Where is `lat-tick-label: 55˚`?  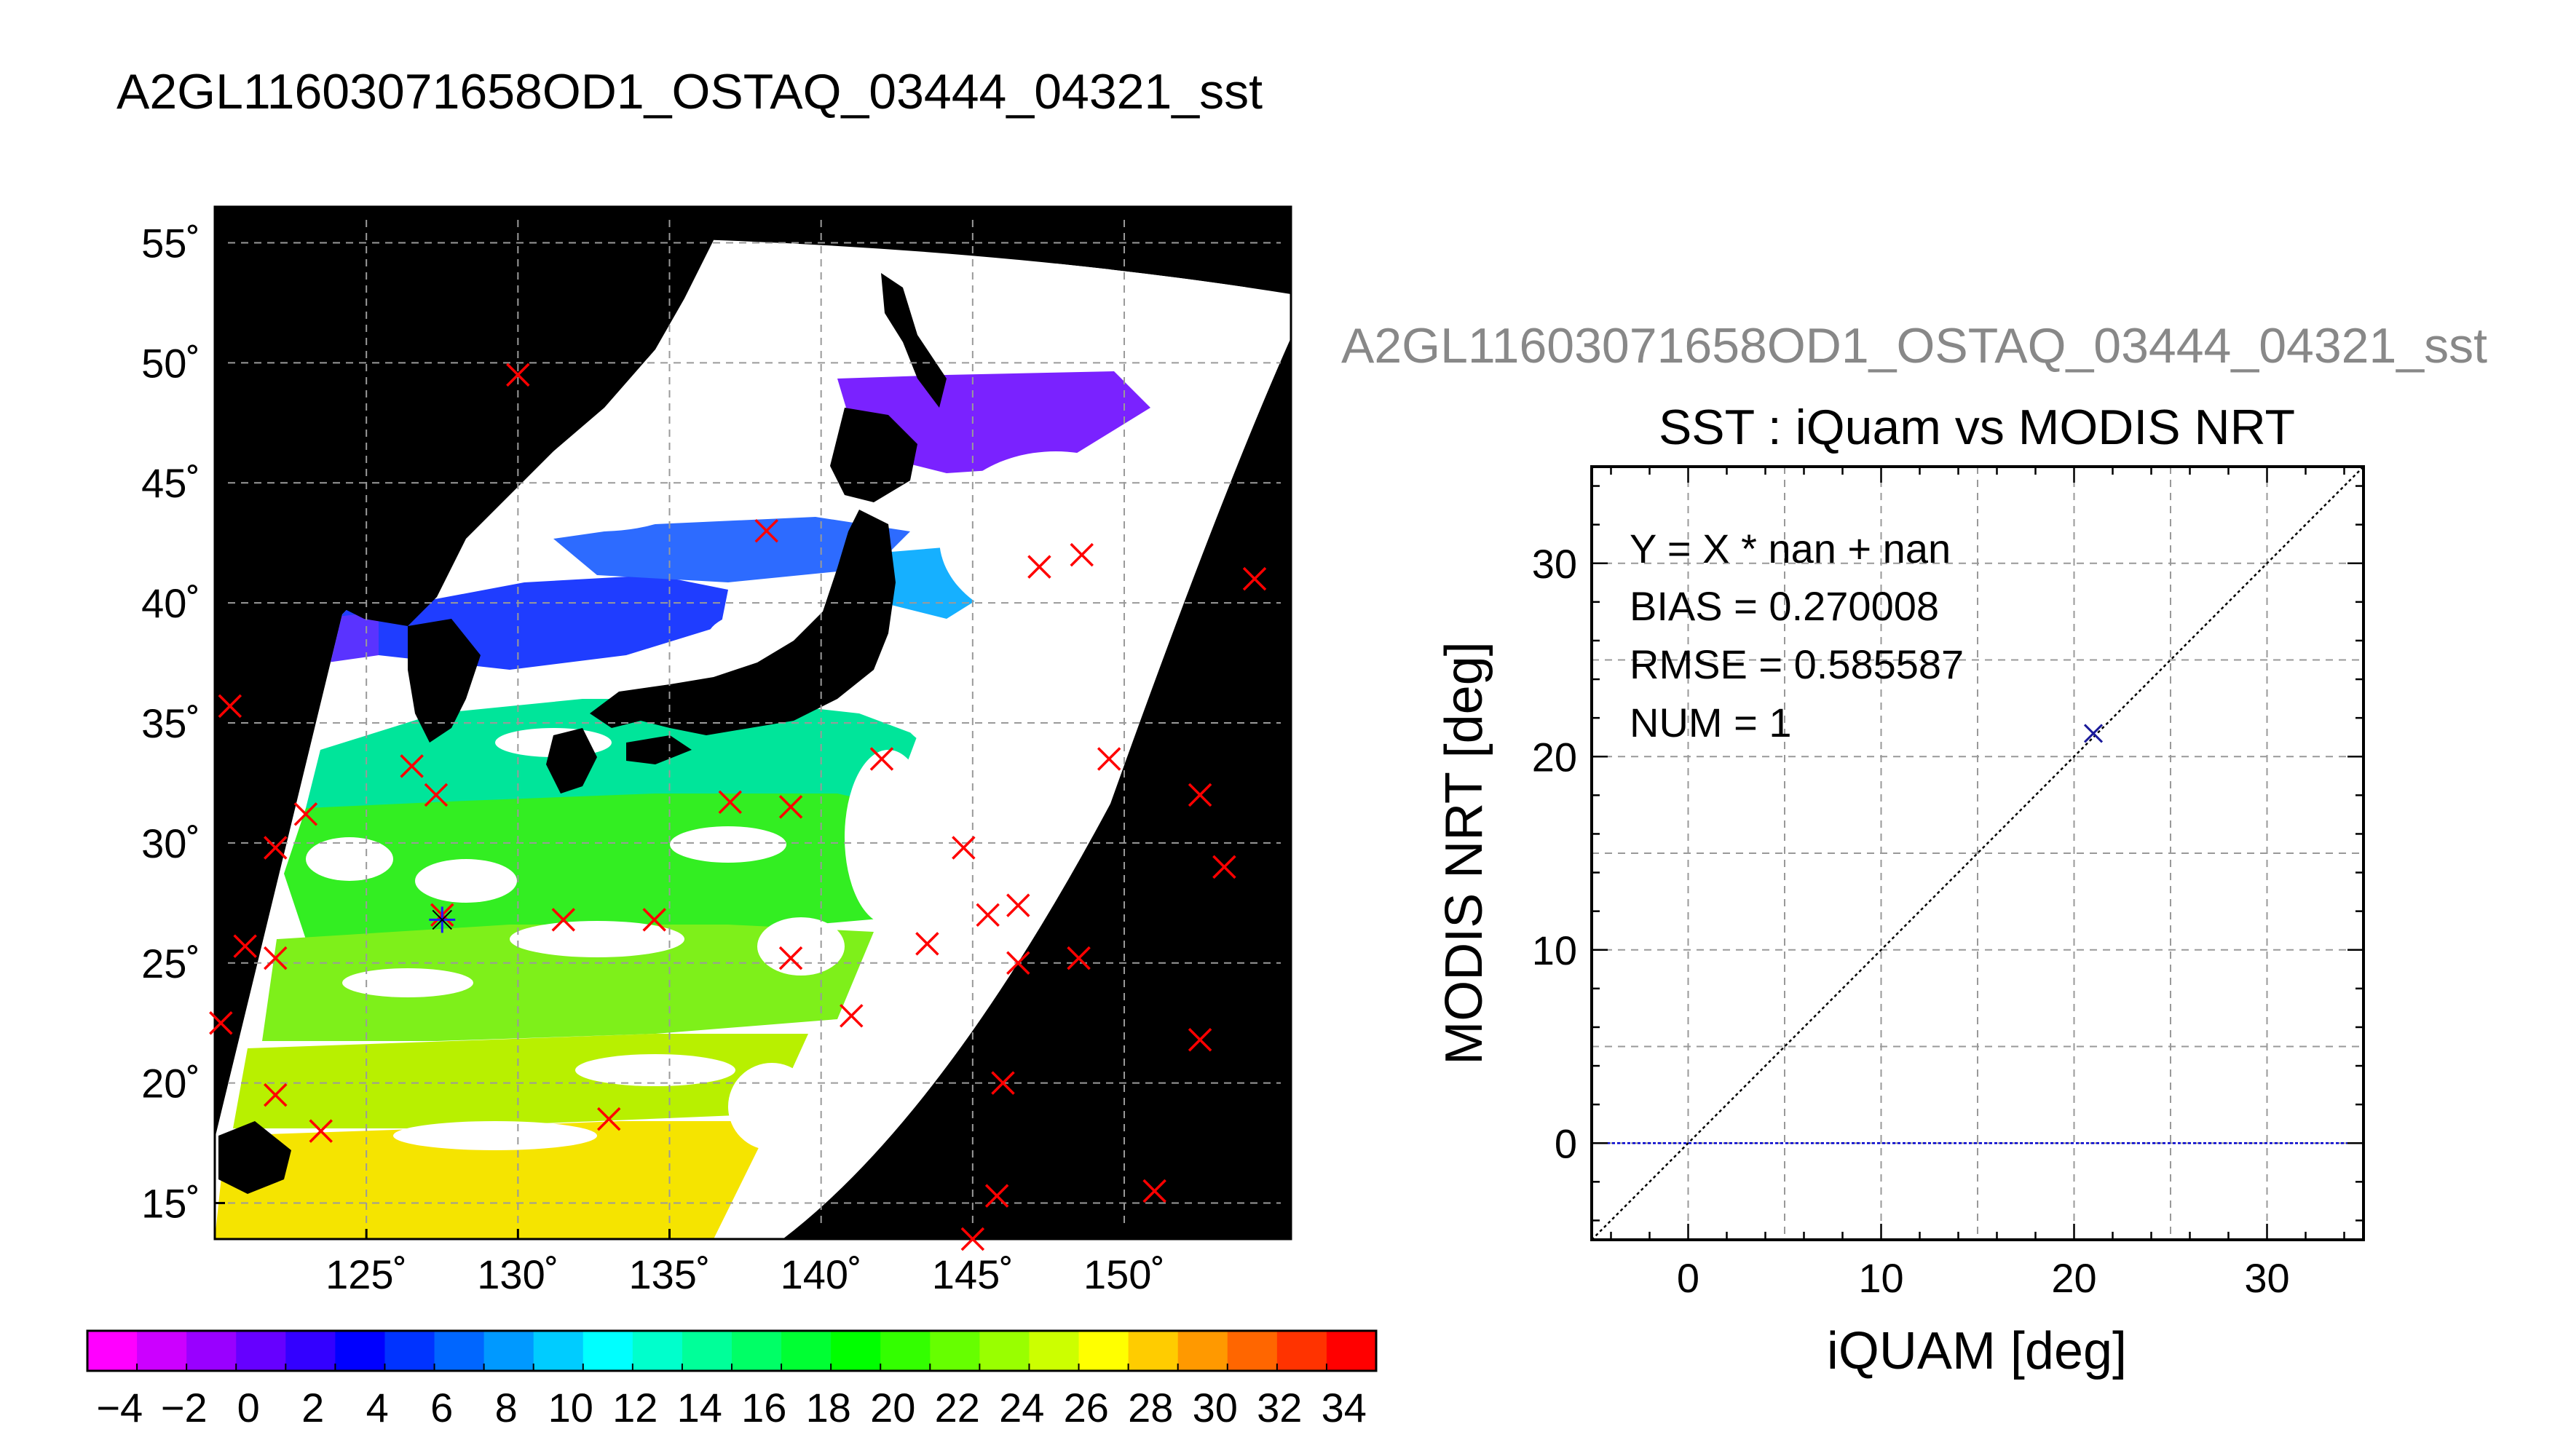 lat-tick-label: 55˚ is located at coordinates (170, 243).